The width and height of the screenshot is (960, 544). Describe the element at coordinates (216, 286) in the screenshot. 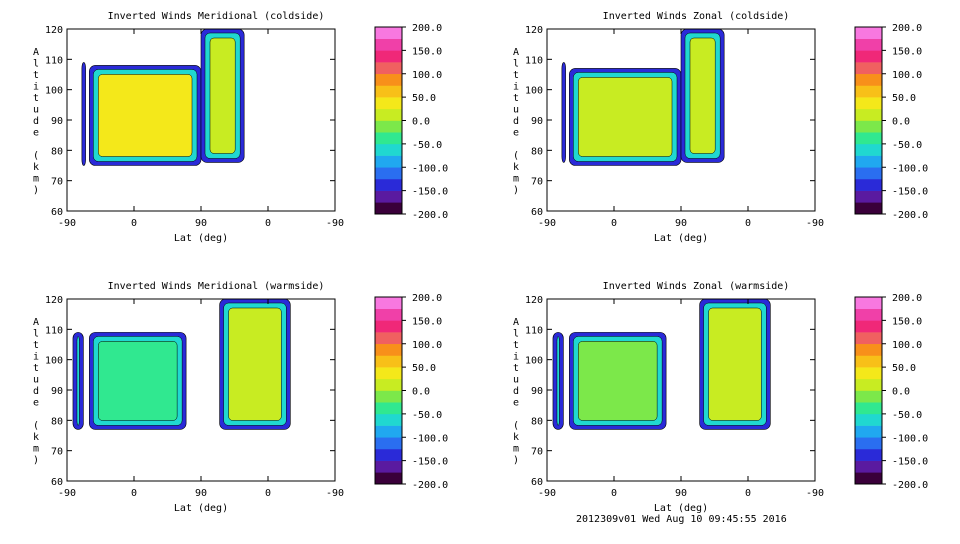

I see `chart-title: Inverted Winds Meridional (warmside)` at that location.